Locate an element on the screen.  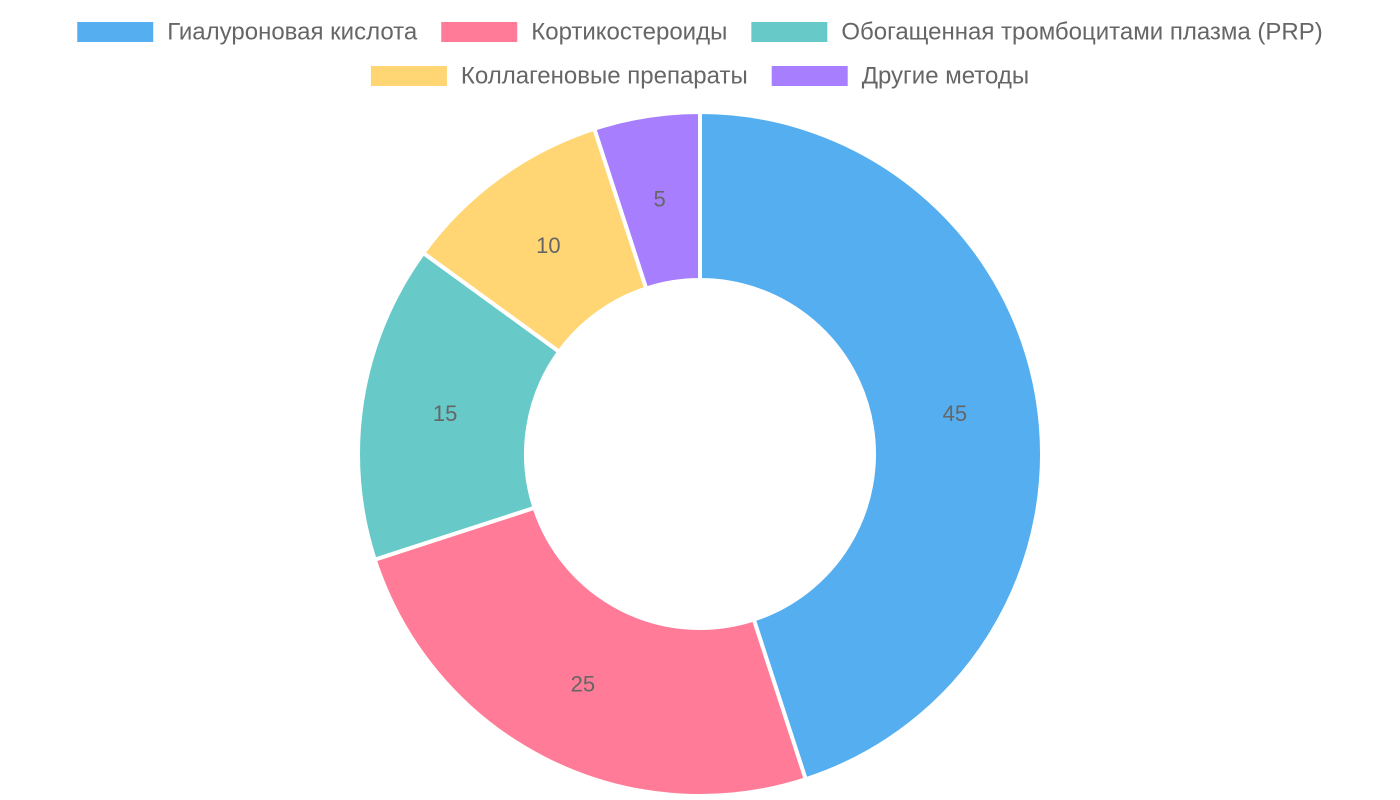
legend-item-2: Кортикостероиды is located at coordinates (584, 32).